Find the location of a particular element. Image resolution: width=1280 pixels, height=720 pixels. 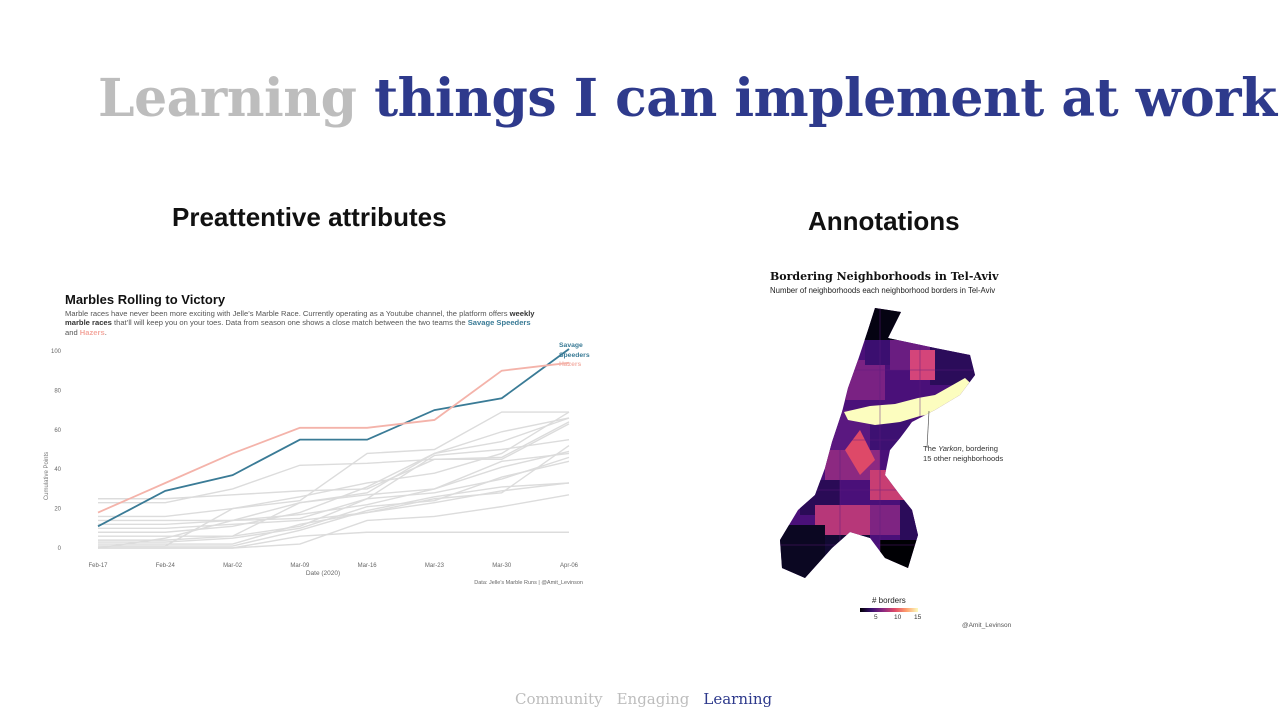

chart-subtitle-and: and is located at coordinates (72, 332).